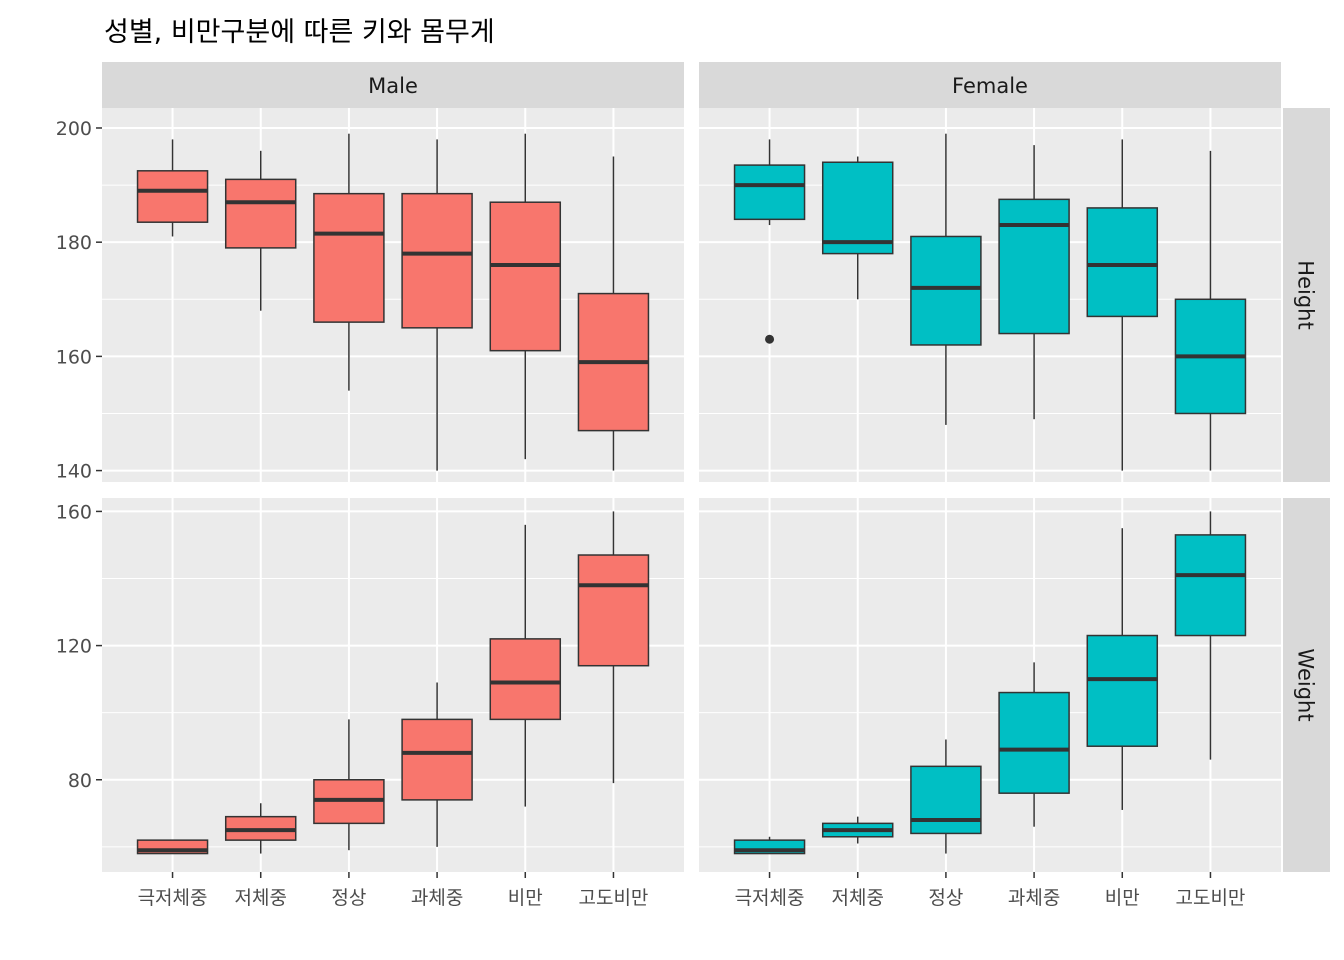  I want to click on y-tick-label: 200, so click(74, 129).